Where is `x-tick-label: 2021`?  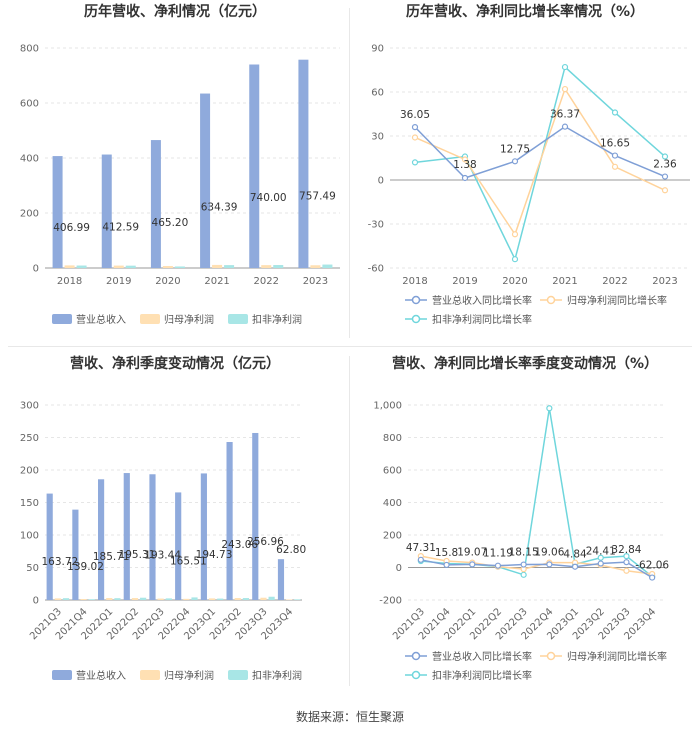
x-tick-label: 2021 is located at coordinates (216, 281).